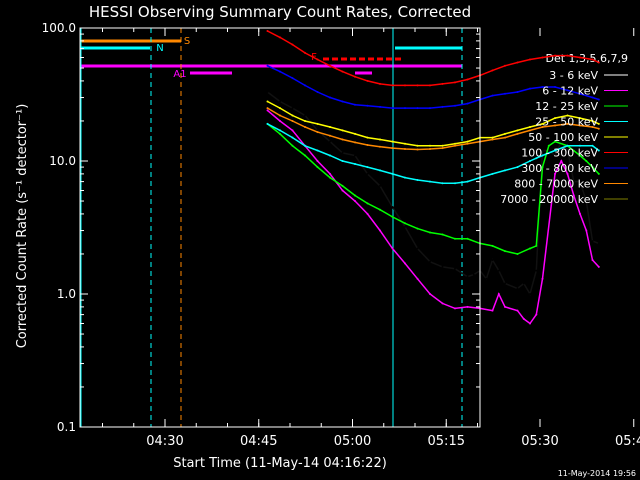 This screenshot has width=640, height=480. Describe the element at coordinates (179, 74) in the screenshot. I see `annotation-a1: A1` at that location.